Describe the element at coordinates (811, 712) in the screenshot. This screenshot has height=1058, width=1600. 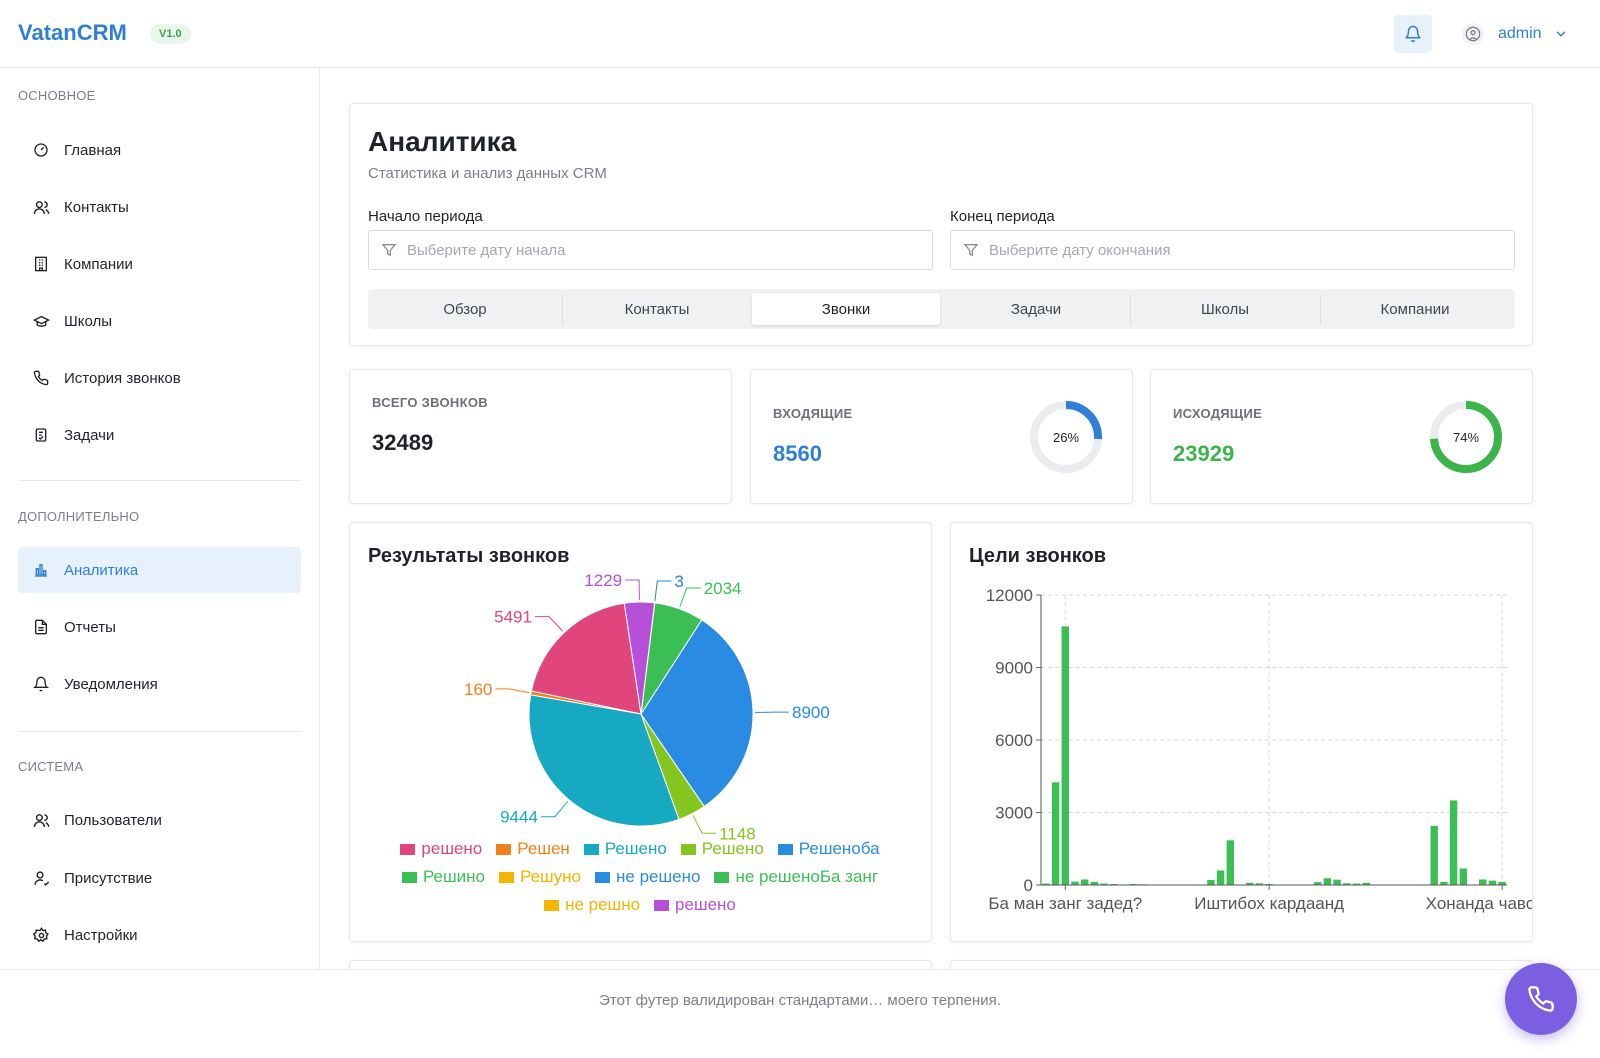
I see `pie-data-label: 8900` at that location.